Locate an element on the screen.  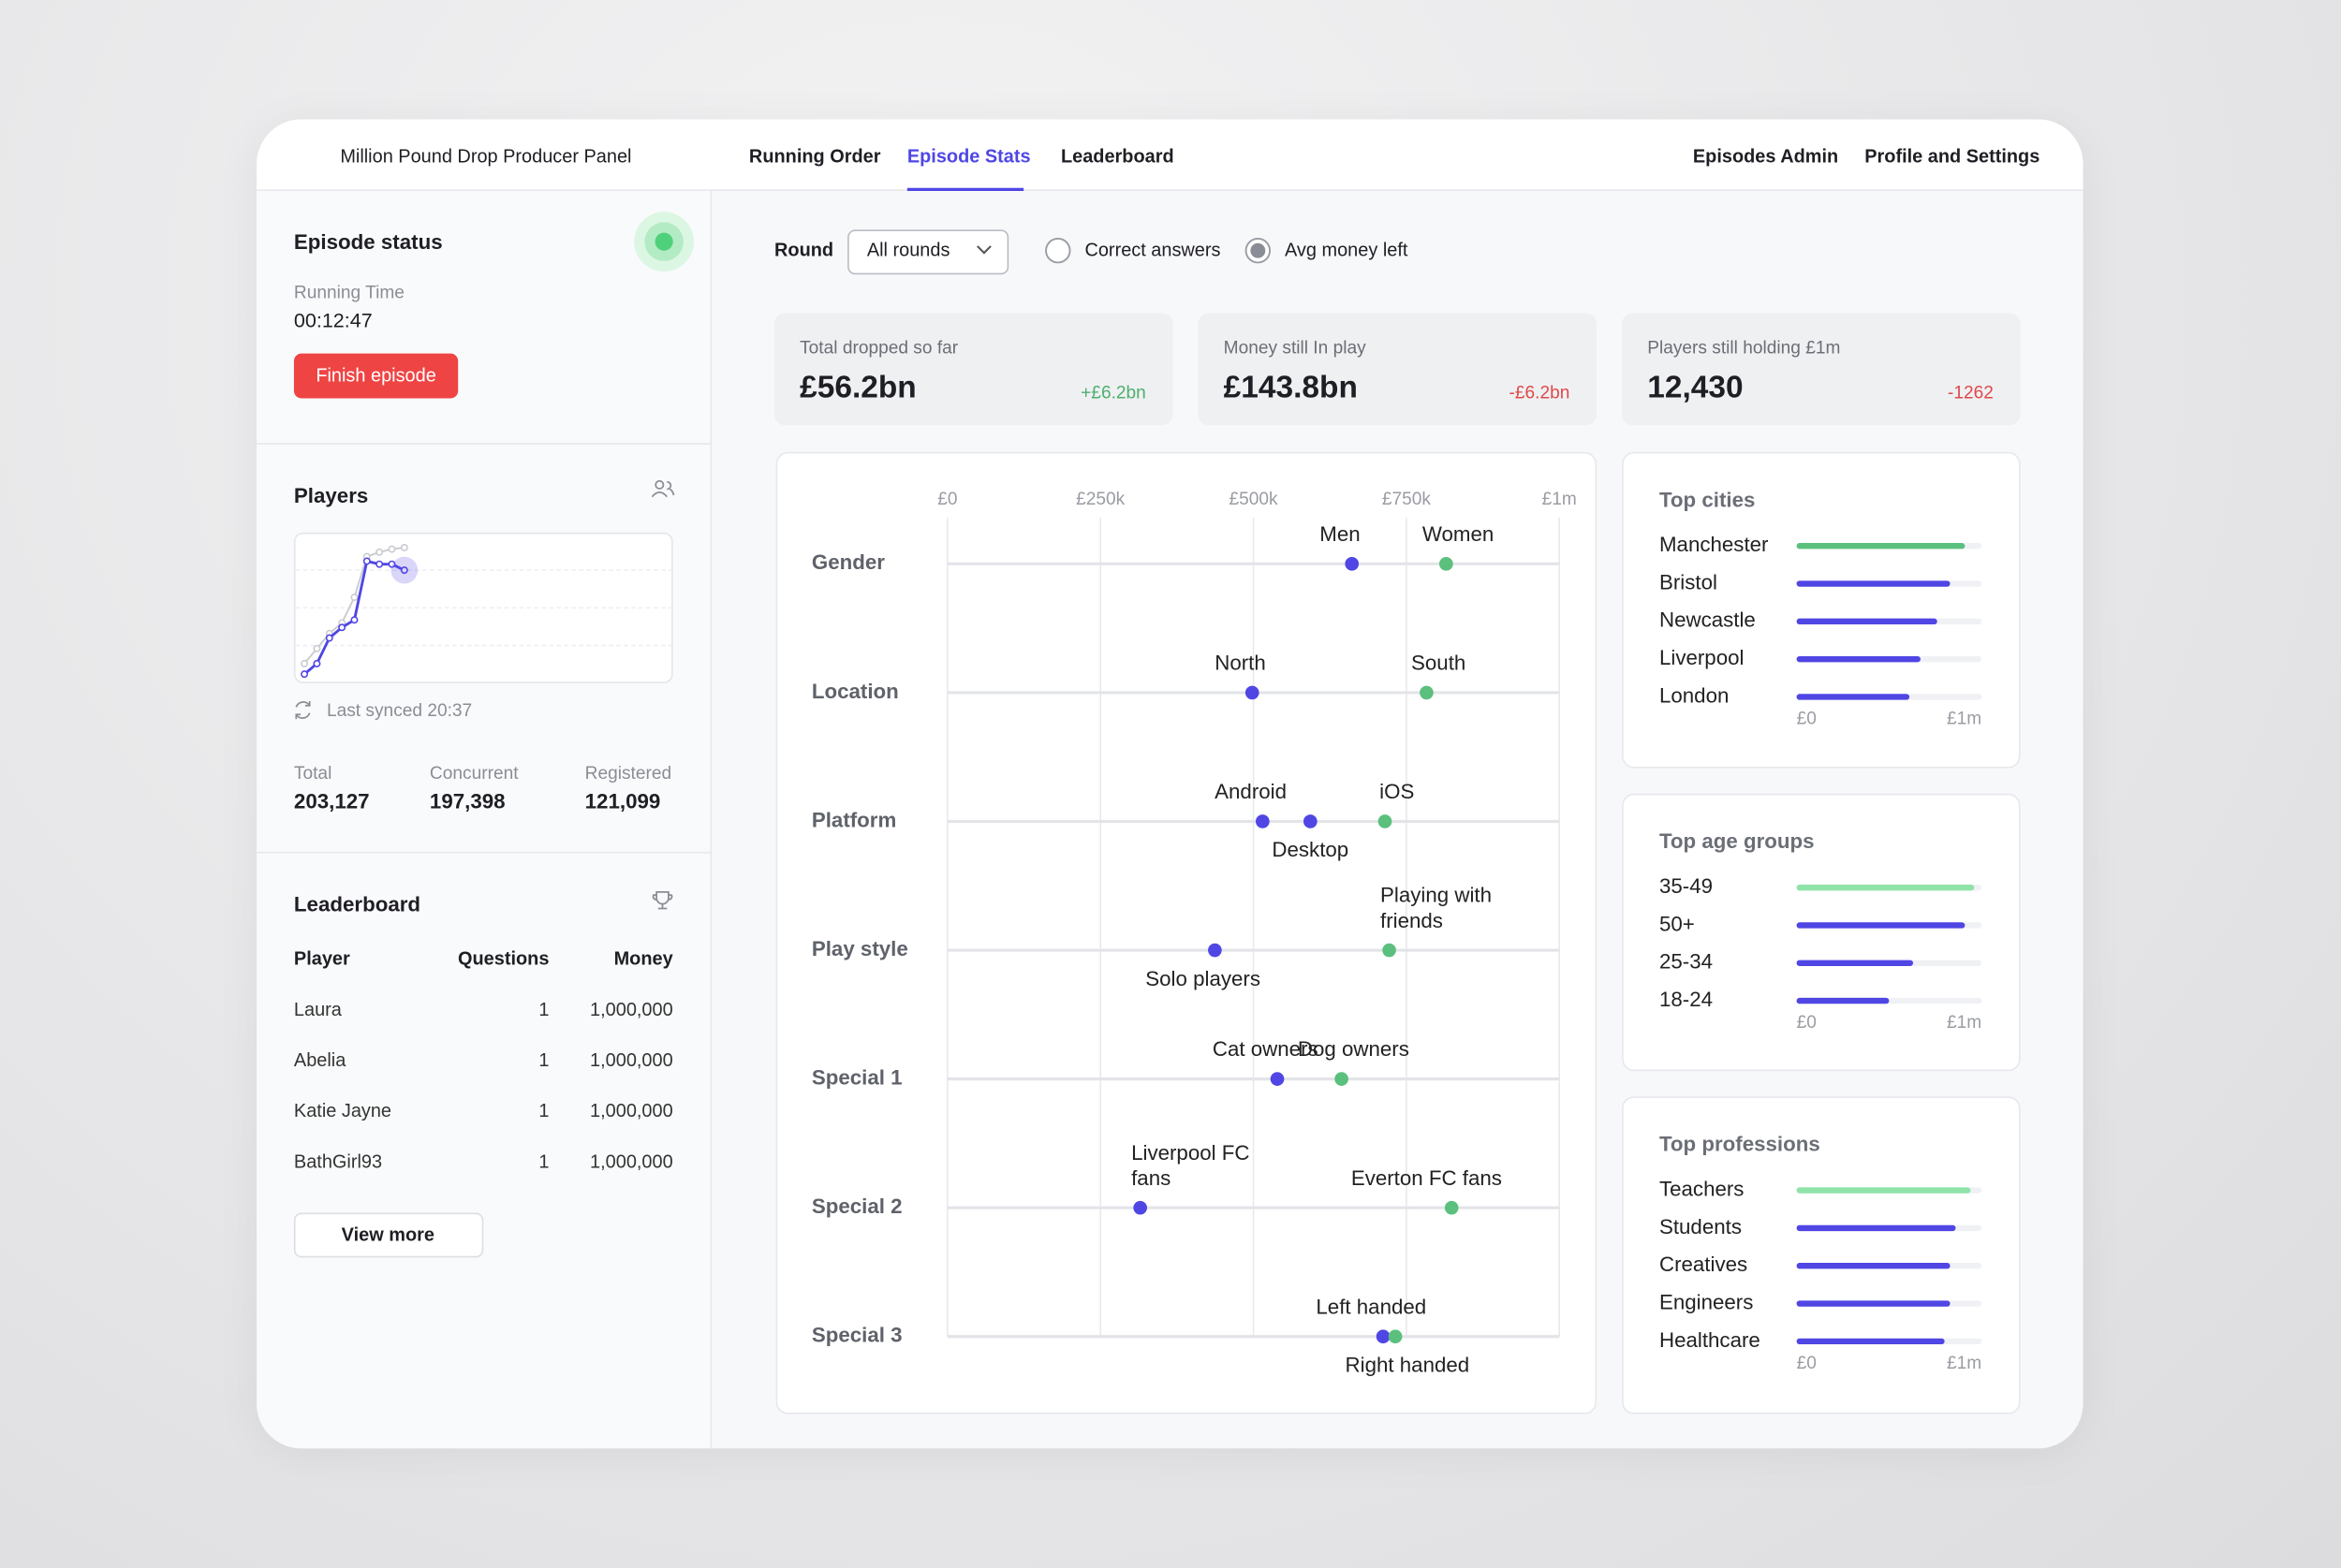
radio-label: Avg money left is located at coordinates (1346, 251).